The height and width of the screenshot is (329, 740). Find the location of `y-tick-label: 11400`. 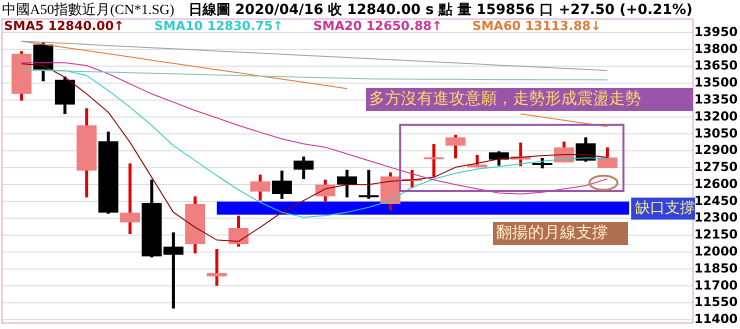

y-tick-label: 11400 is located at coordinates (716, 318).